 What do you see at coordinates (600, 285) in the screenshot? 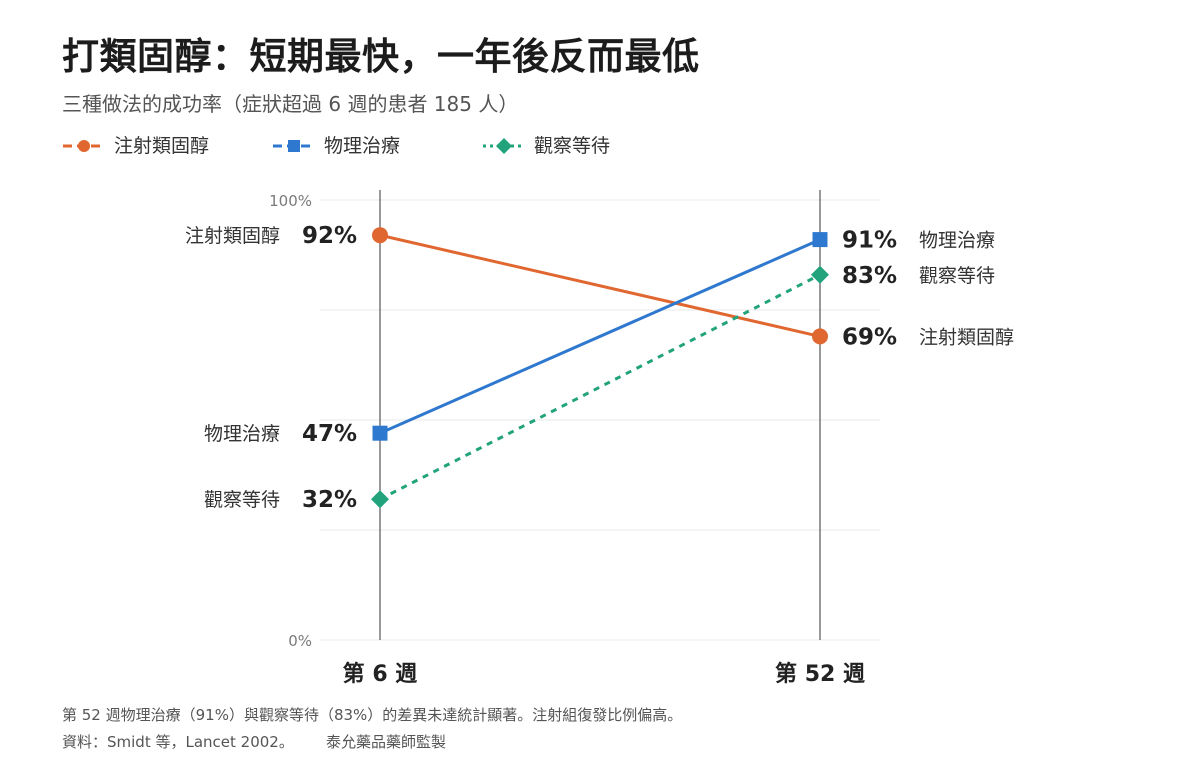
I see `series-line-注射類固醇` at bounding box center [600, 285].